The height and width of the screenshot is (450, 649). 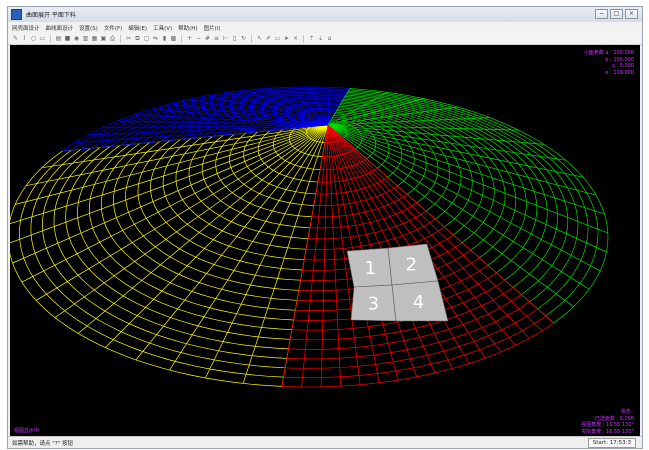 I want to click on menu-help: 帮助(H), so click(x=187, y=28).